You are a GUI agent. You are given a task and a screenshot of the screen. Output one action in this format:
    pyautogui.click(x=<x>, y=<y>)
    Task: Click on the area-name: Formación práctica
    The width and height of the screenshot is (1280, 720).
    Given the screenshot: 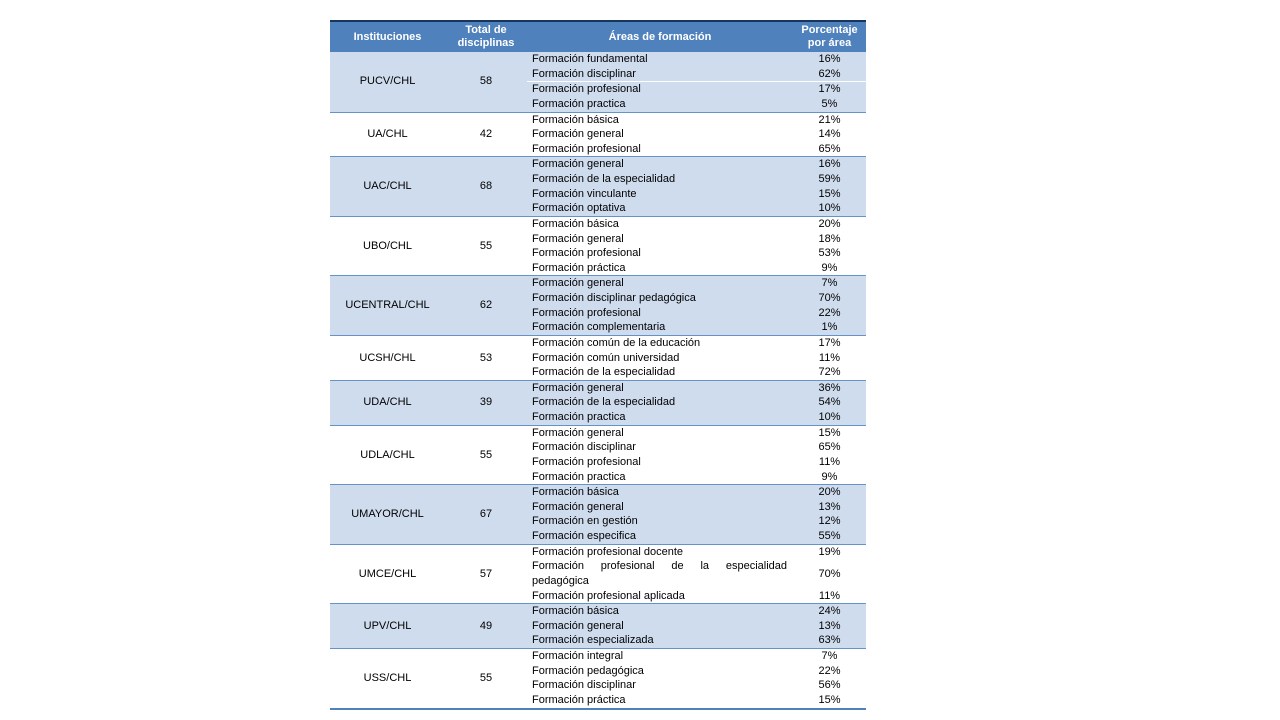 What is the action you would take?
    pyautogui.click(x=579, y=699)
    